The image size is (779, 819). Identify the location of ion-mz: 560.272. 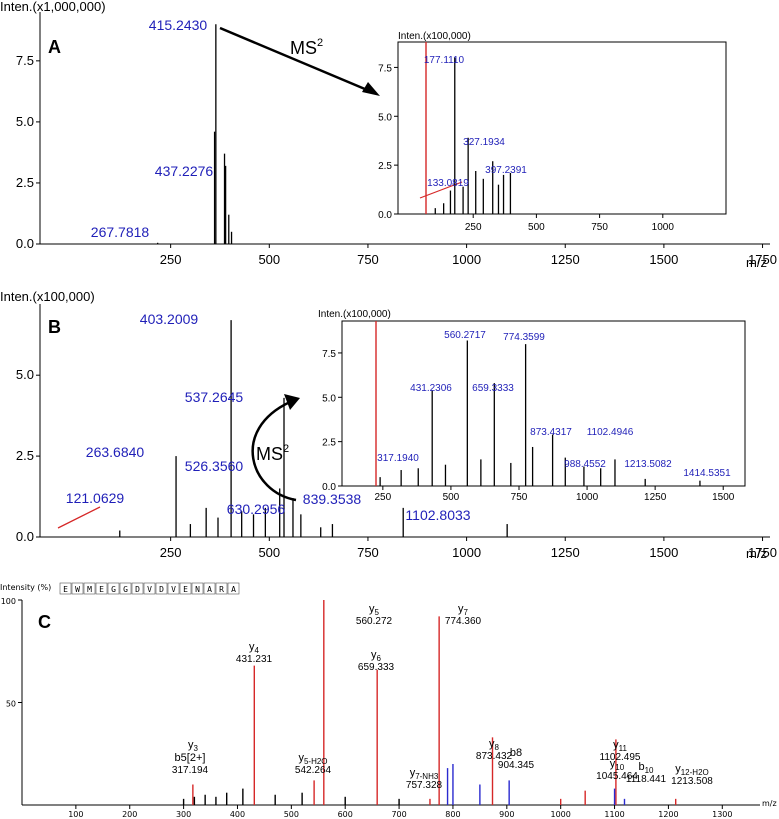
(374, 621).